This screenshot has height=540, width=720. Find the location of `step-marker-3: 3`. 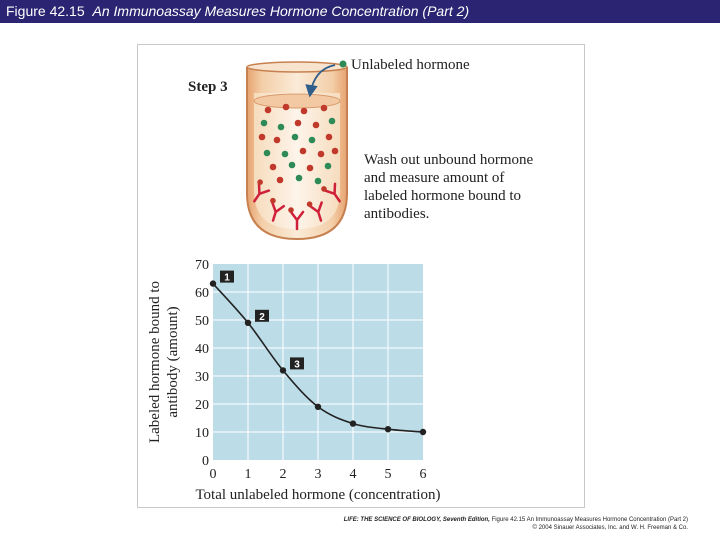

step-marker-3: 3 is located at coordinates (297, 363).